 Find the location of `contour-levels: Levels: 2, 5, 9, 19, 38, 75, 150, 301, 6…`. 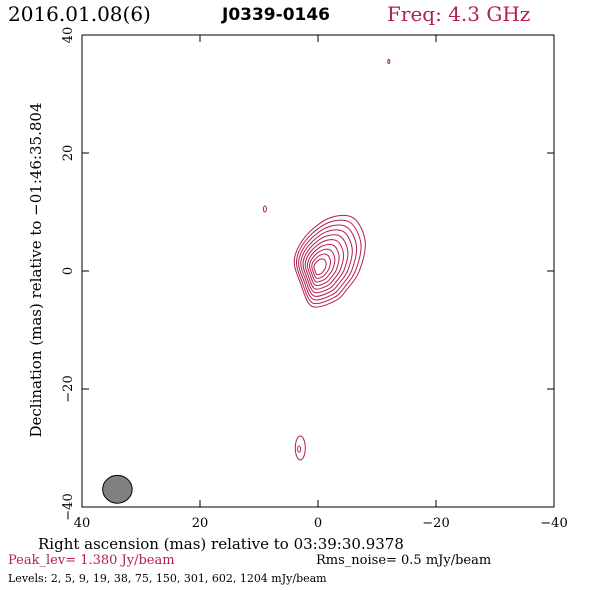

contour-levels: Levels: 2, 5, 9, 19, 38, 75, 150, 301, 6… is located at coordinates (167, 578).